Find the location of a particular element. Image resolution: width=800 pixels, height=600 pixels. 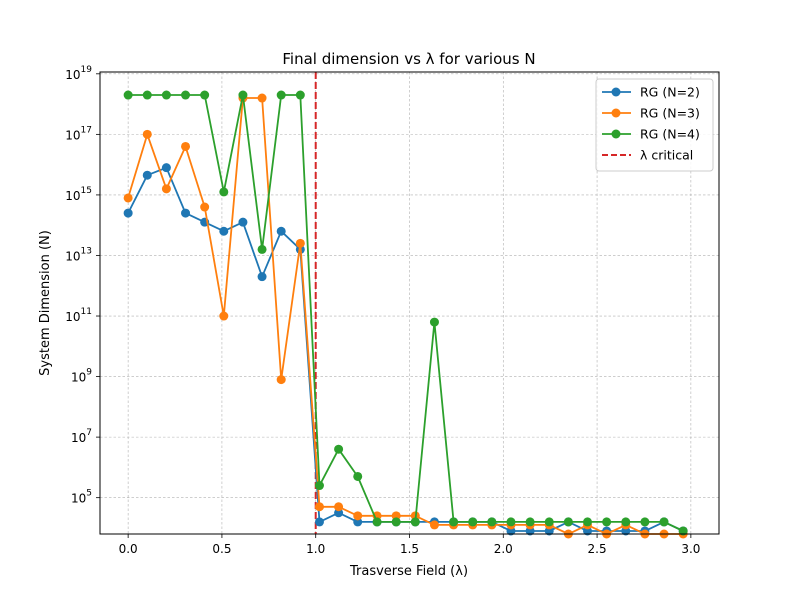

legend-box is located at coordinates (654, 125).